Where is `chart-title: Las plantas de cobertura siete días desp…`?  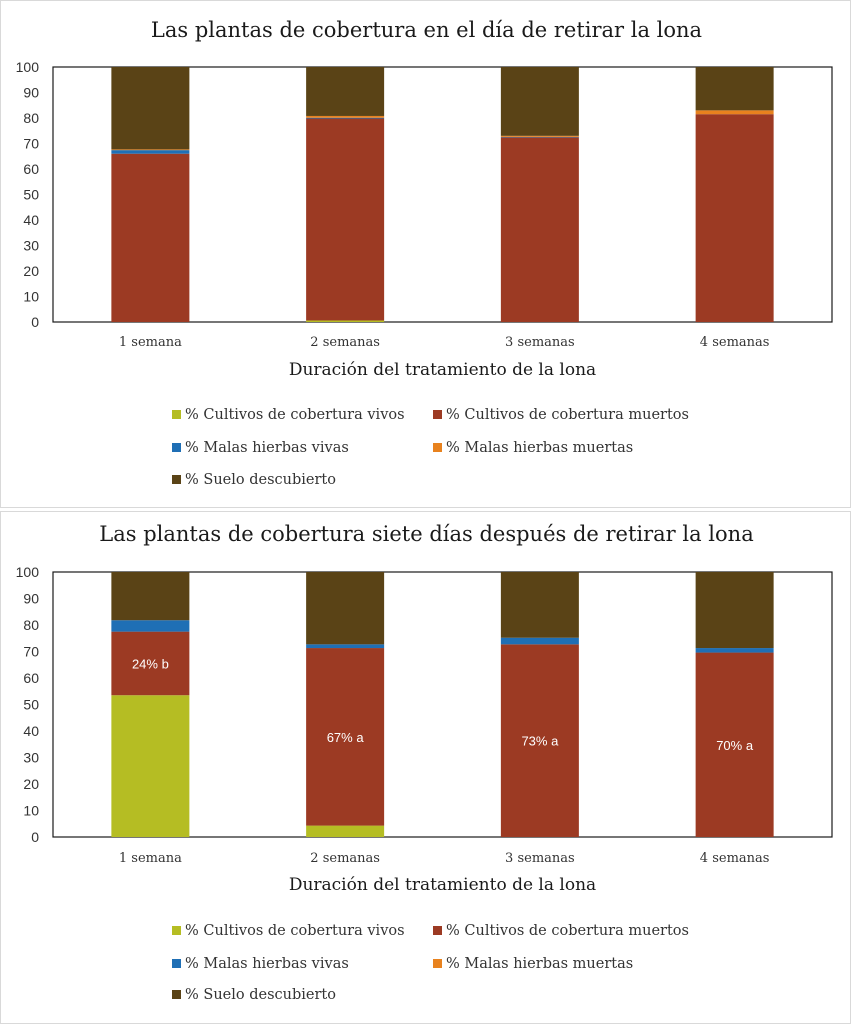
chart-title: Las plantas de cobertura siete días desp… is located at coordinates (426, 534).